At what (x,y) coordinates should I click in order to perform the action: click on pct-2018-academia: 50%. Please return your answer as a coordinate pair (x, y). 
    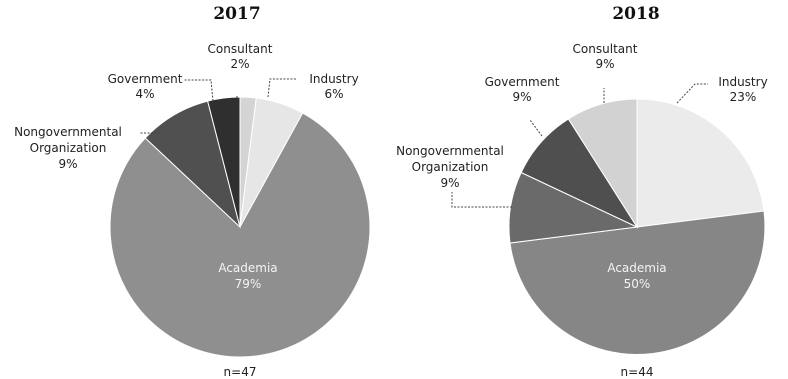
    Looking at the image, I should click on (637, 284).